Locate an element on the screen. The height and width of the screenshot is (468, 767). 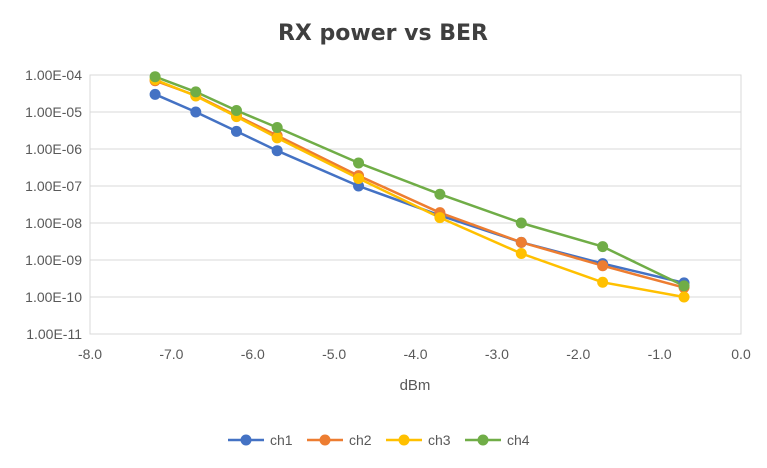
legend-marker-ch1 is located at coordinates (246, 440).